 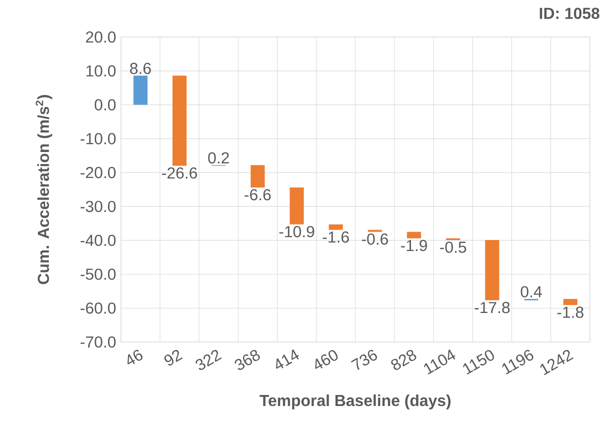 What do you see at coordinates (557, 363) in the screenshot?
I see `x-tick-label: 1242` at bounding box center [557, 363].